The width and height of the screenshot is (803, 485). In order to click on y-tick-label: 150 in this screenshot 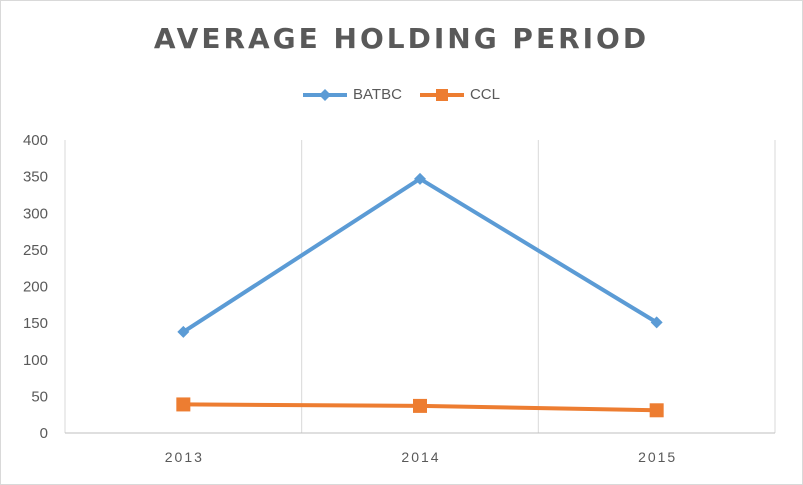, I will do `click(35, 323)`.